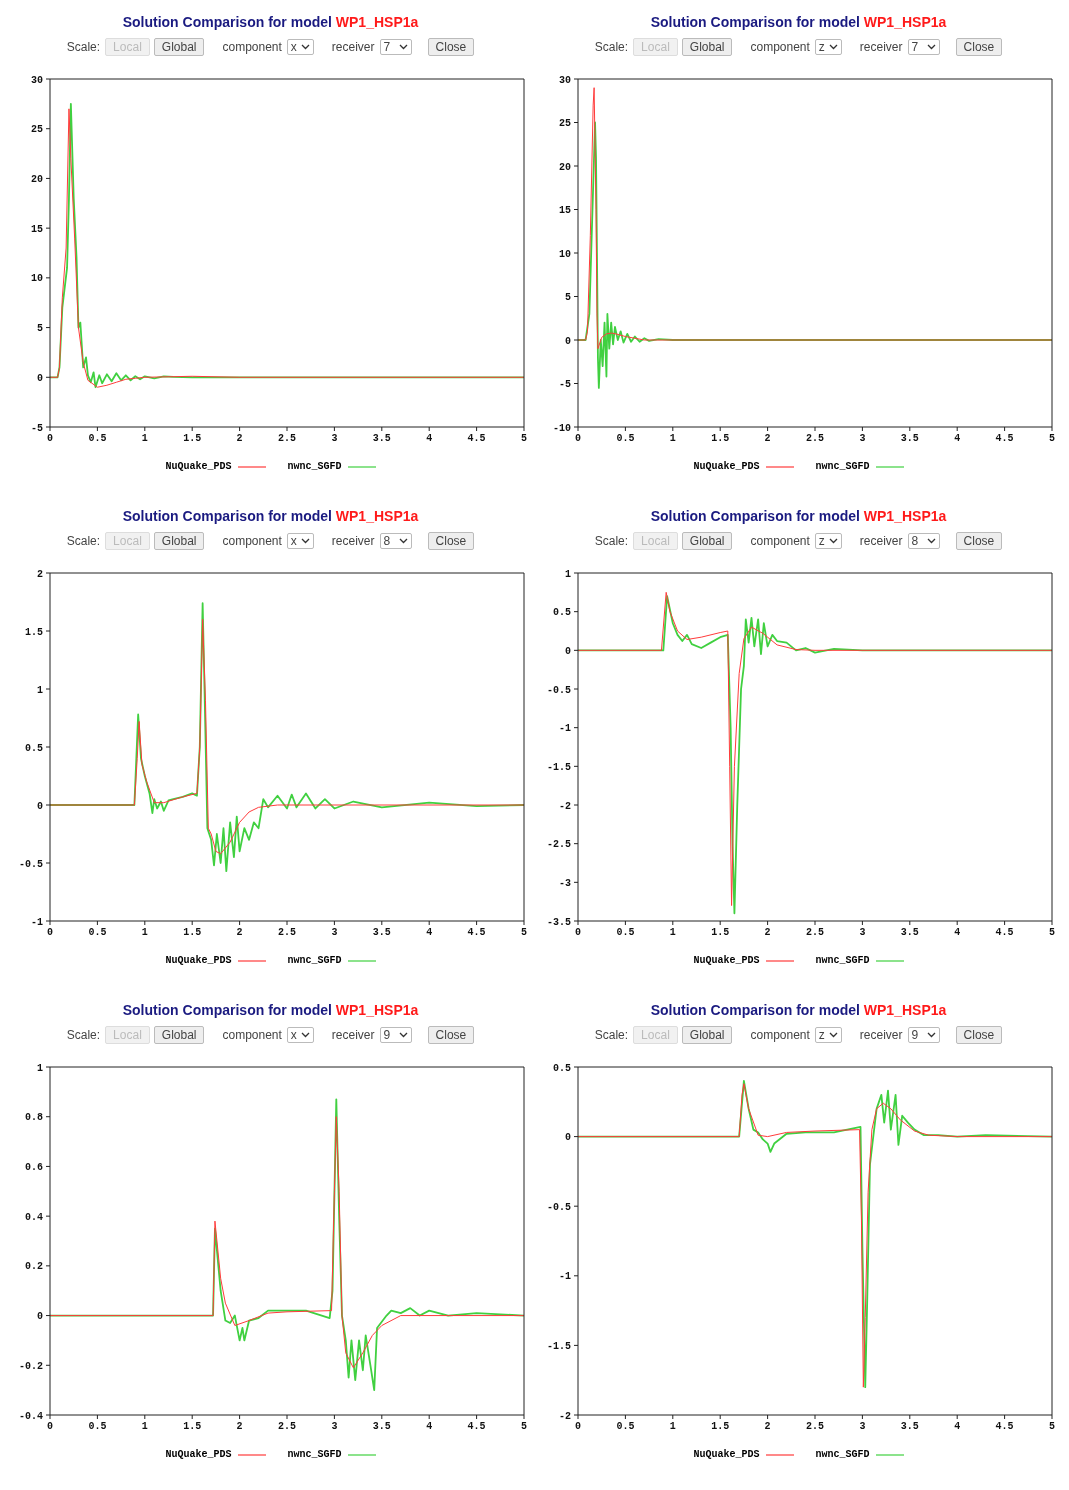 The image size is (1069, 1490). Describe the element at coordinates (558, 1346) in the screenshot. I see `y-tick-label: -1.5` at that location.